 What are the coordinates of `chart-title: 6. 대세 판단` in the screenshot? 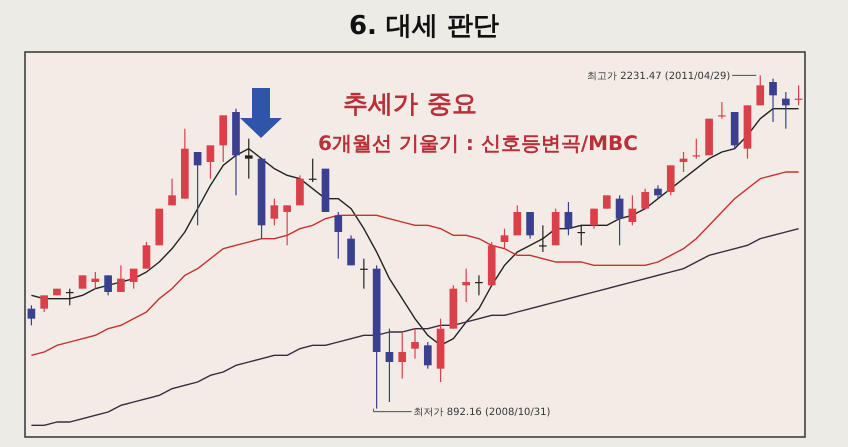 It's located at (424, 26).